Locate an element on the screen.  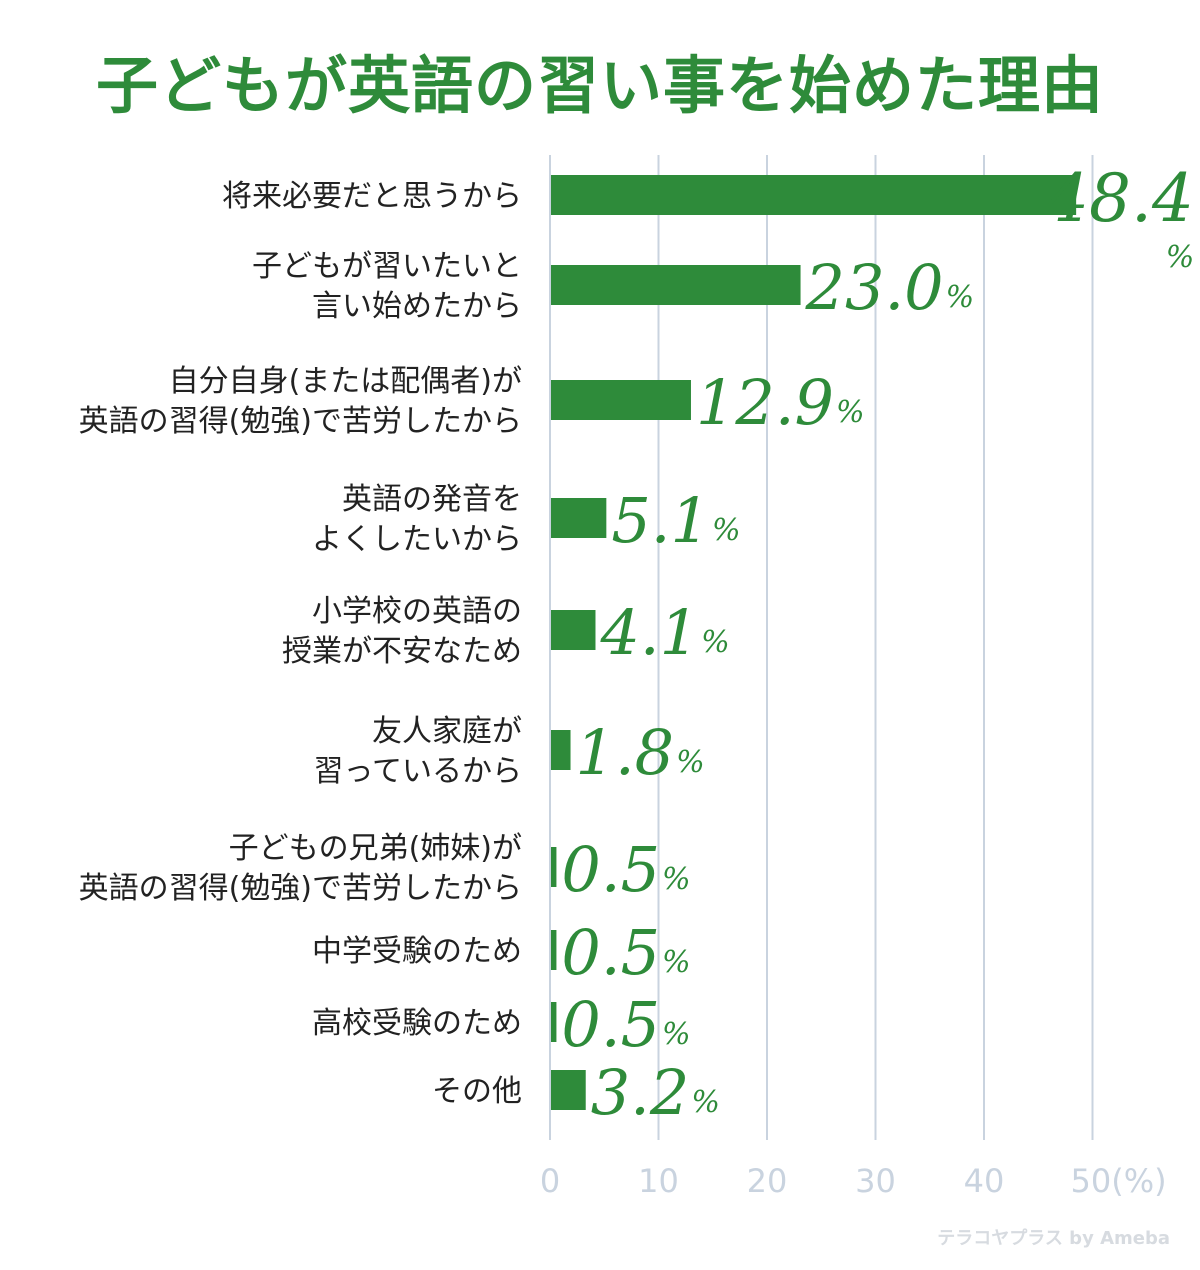
category-label: 授業が不安なため is located at coordinates (402, 651).